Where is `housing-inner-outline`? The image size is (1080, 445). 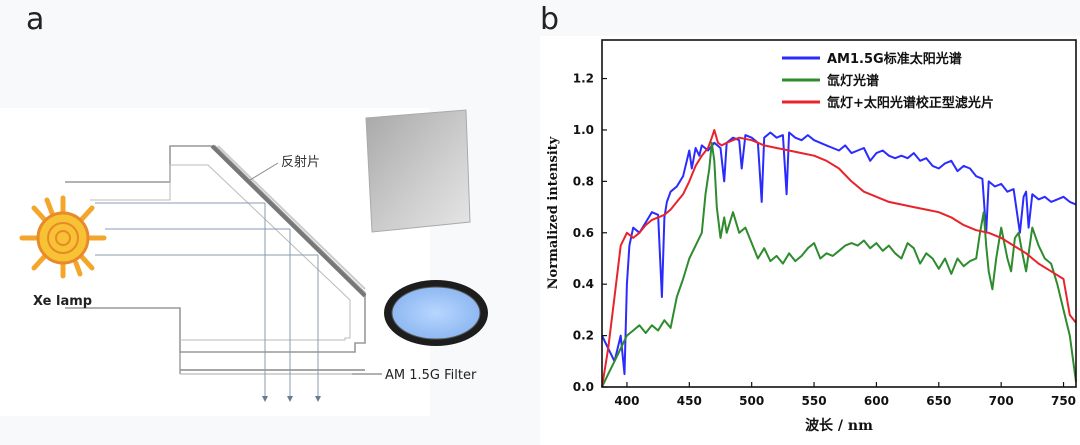 housing-inner-outline is located at coordinates (220, 252).